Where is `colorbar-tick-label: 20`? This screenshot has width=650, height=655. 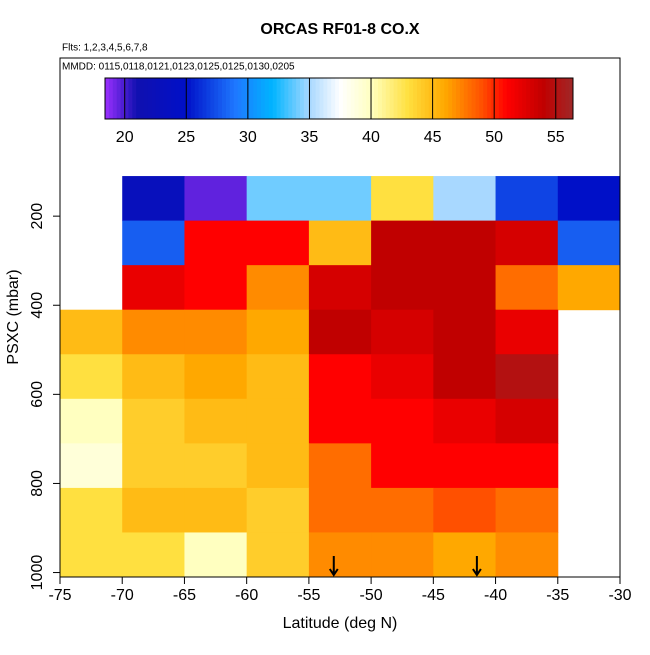 colorbar-tick-label: 20 is located at coordinates (125, 137).